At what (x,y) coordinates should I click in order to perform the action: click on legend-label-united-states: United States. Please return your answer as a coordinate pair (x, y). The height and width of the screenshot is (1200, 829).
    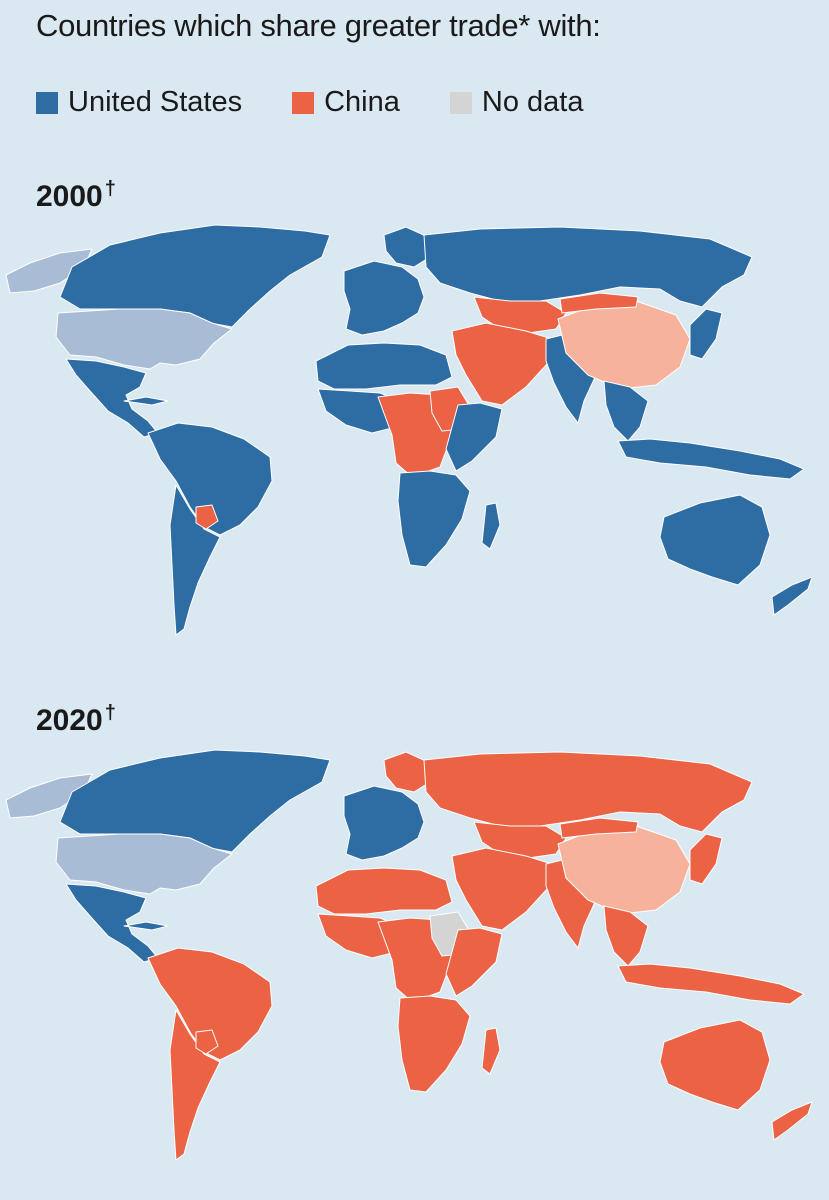
    Looking at the image, I should click on (155, 102).